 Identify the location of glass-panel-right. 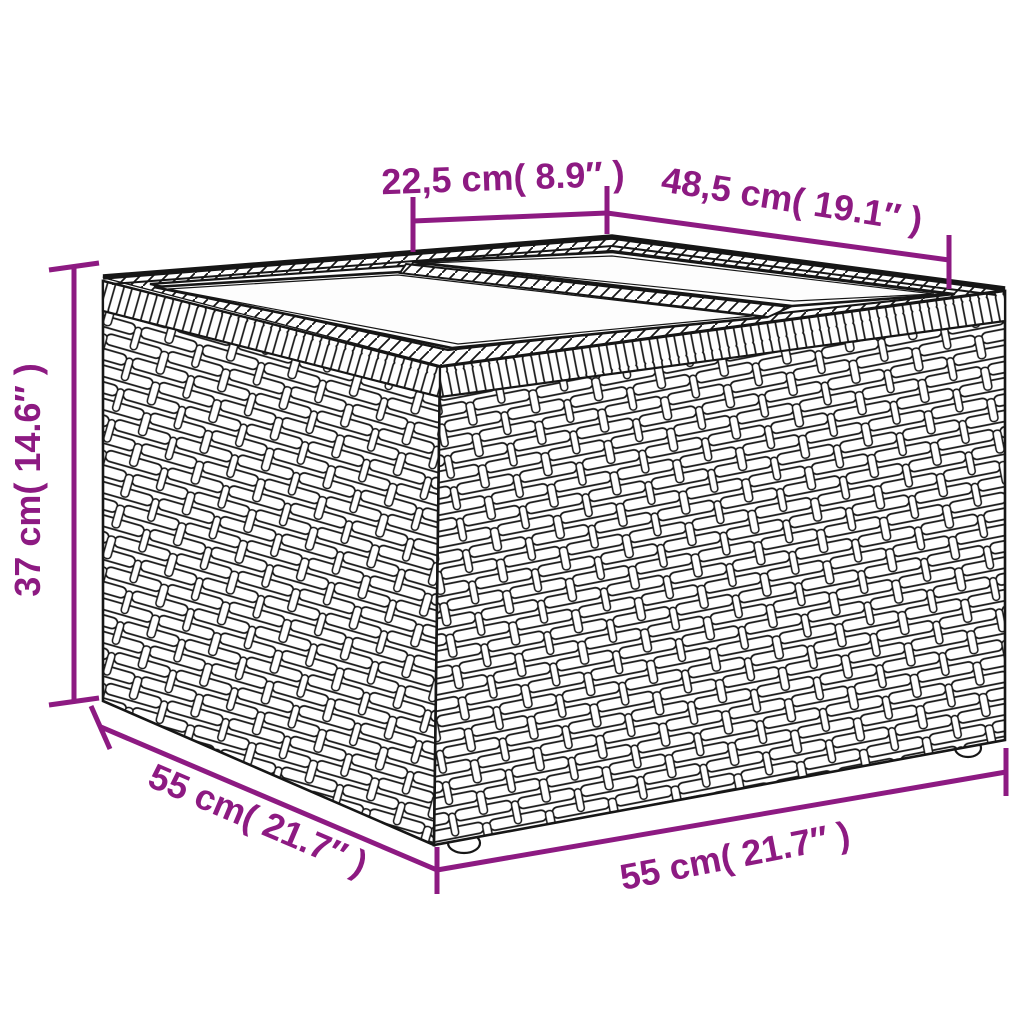
(681, 279).